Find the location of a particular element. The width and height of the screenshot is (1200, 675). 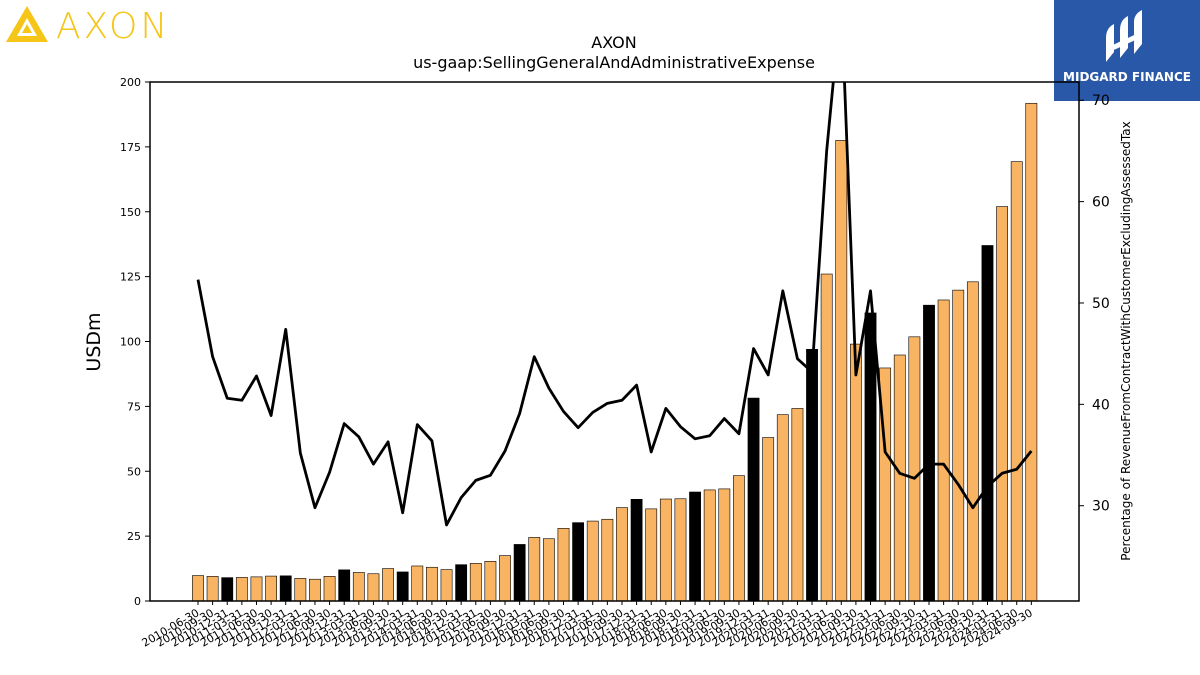

y-tick-label: 175 is located at coordinates (130, 147).